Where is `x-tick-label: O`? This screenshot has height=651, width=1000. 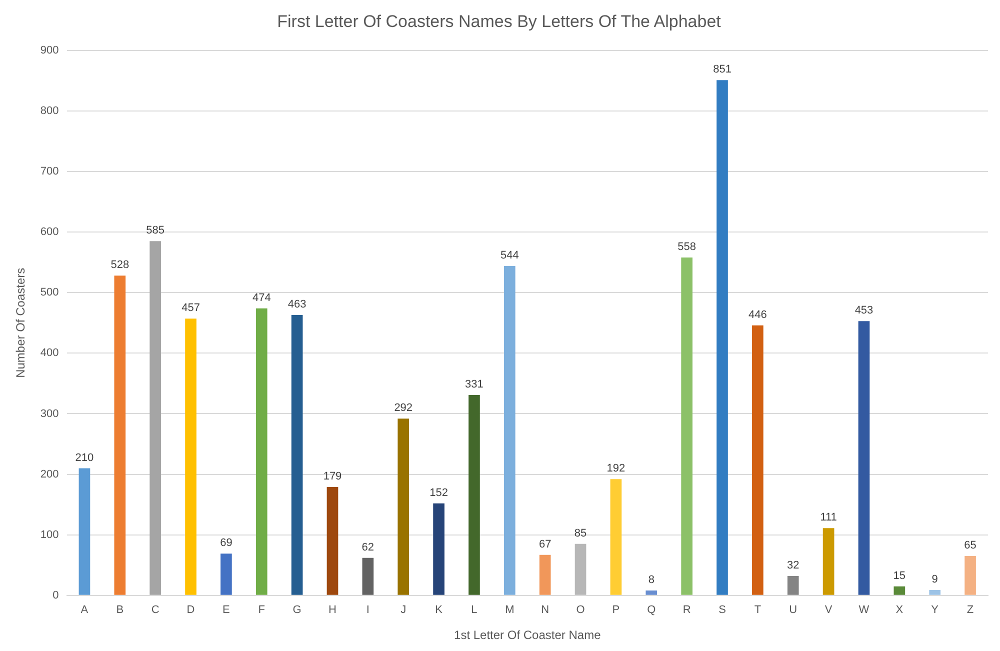 x-tick-label: O is located at coordinates (581, 610).